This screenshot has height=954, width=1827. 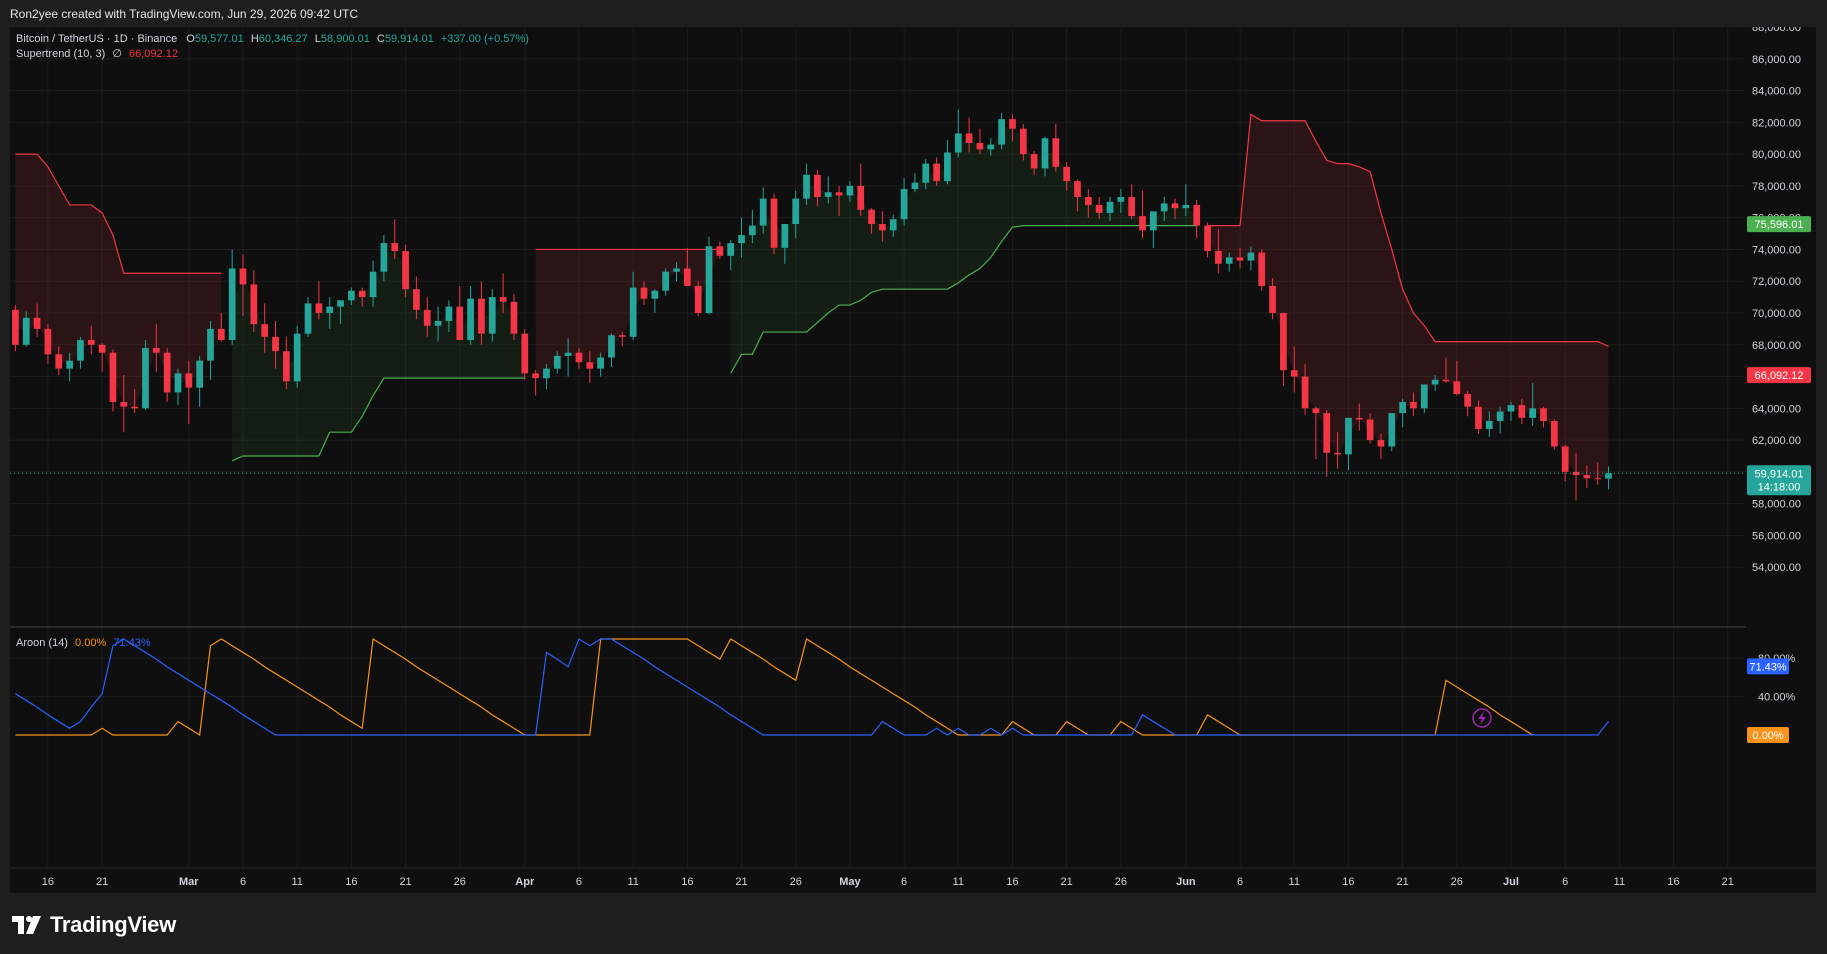 I want to click on symbol-label: Bitcoin / TetherUS · 1D · Binance, so click(x=96, y=39).